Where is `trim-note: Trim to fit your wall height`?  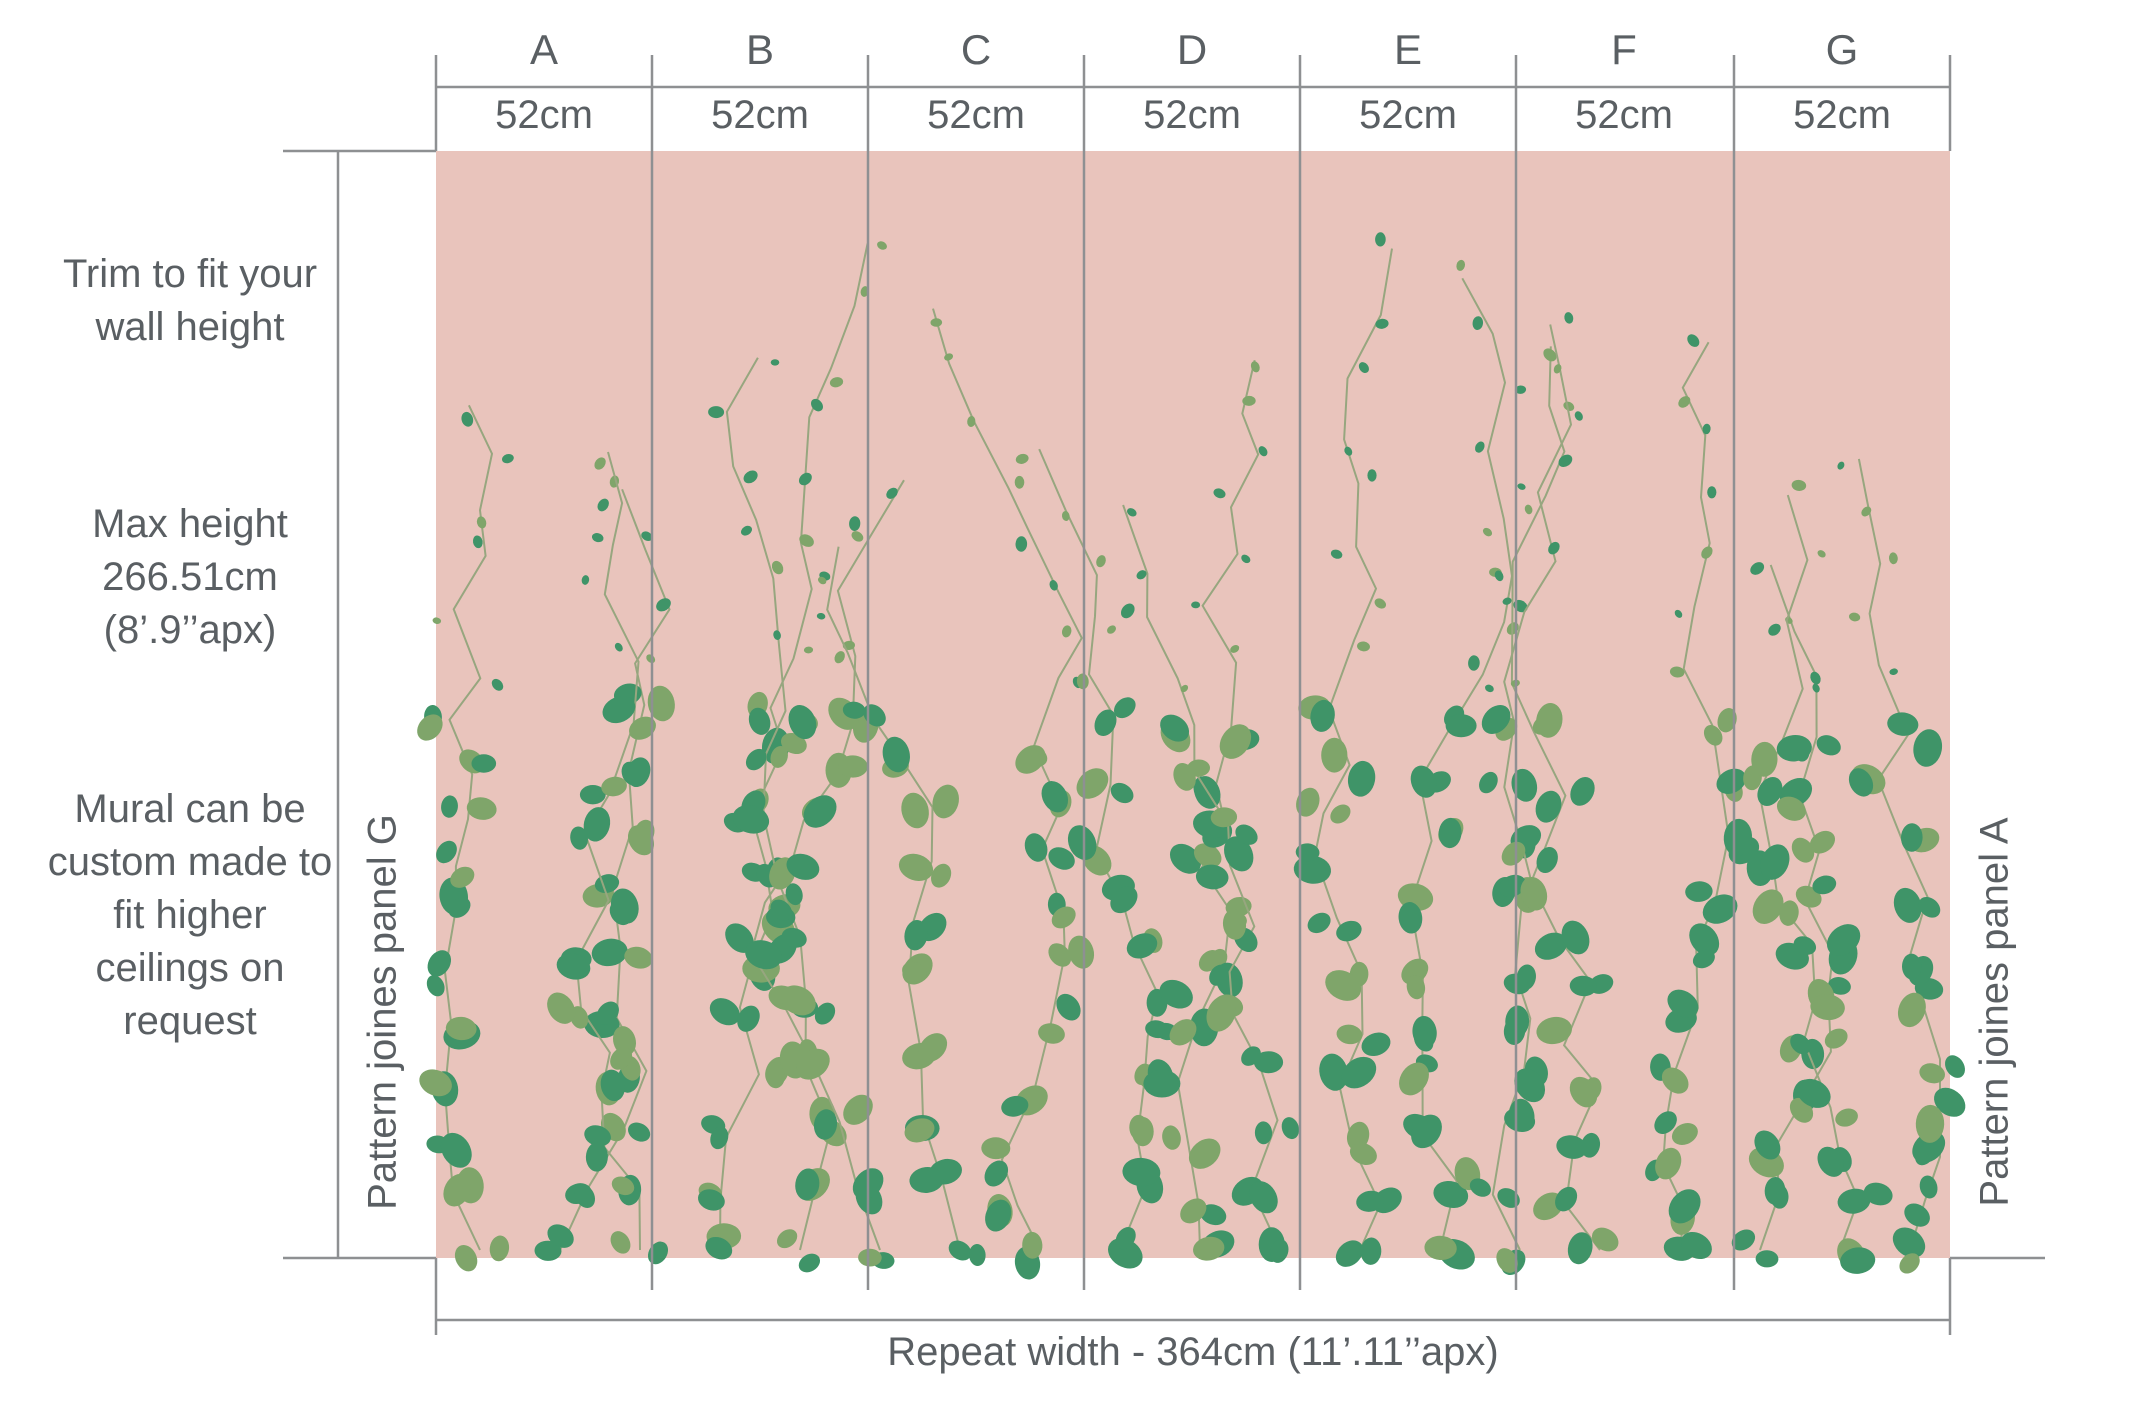 trim-note: Trim to fit your wall height is located at coordinates (190, 300).